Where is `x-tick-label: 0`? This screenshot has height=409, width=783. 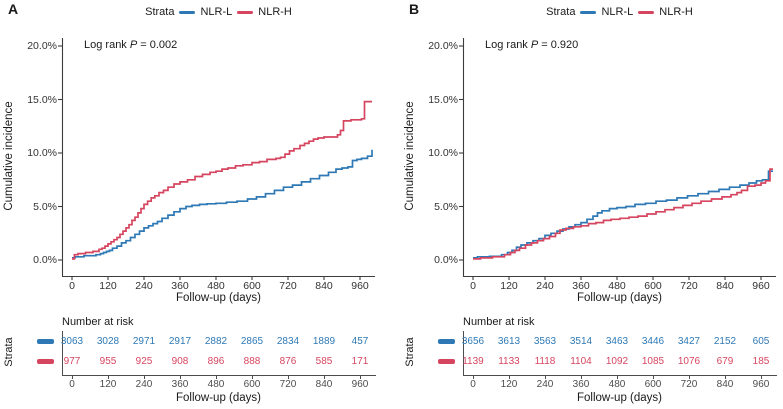 x-tick-label: 0 is located at coordinates (72, 286).